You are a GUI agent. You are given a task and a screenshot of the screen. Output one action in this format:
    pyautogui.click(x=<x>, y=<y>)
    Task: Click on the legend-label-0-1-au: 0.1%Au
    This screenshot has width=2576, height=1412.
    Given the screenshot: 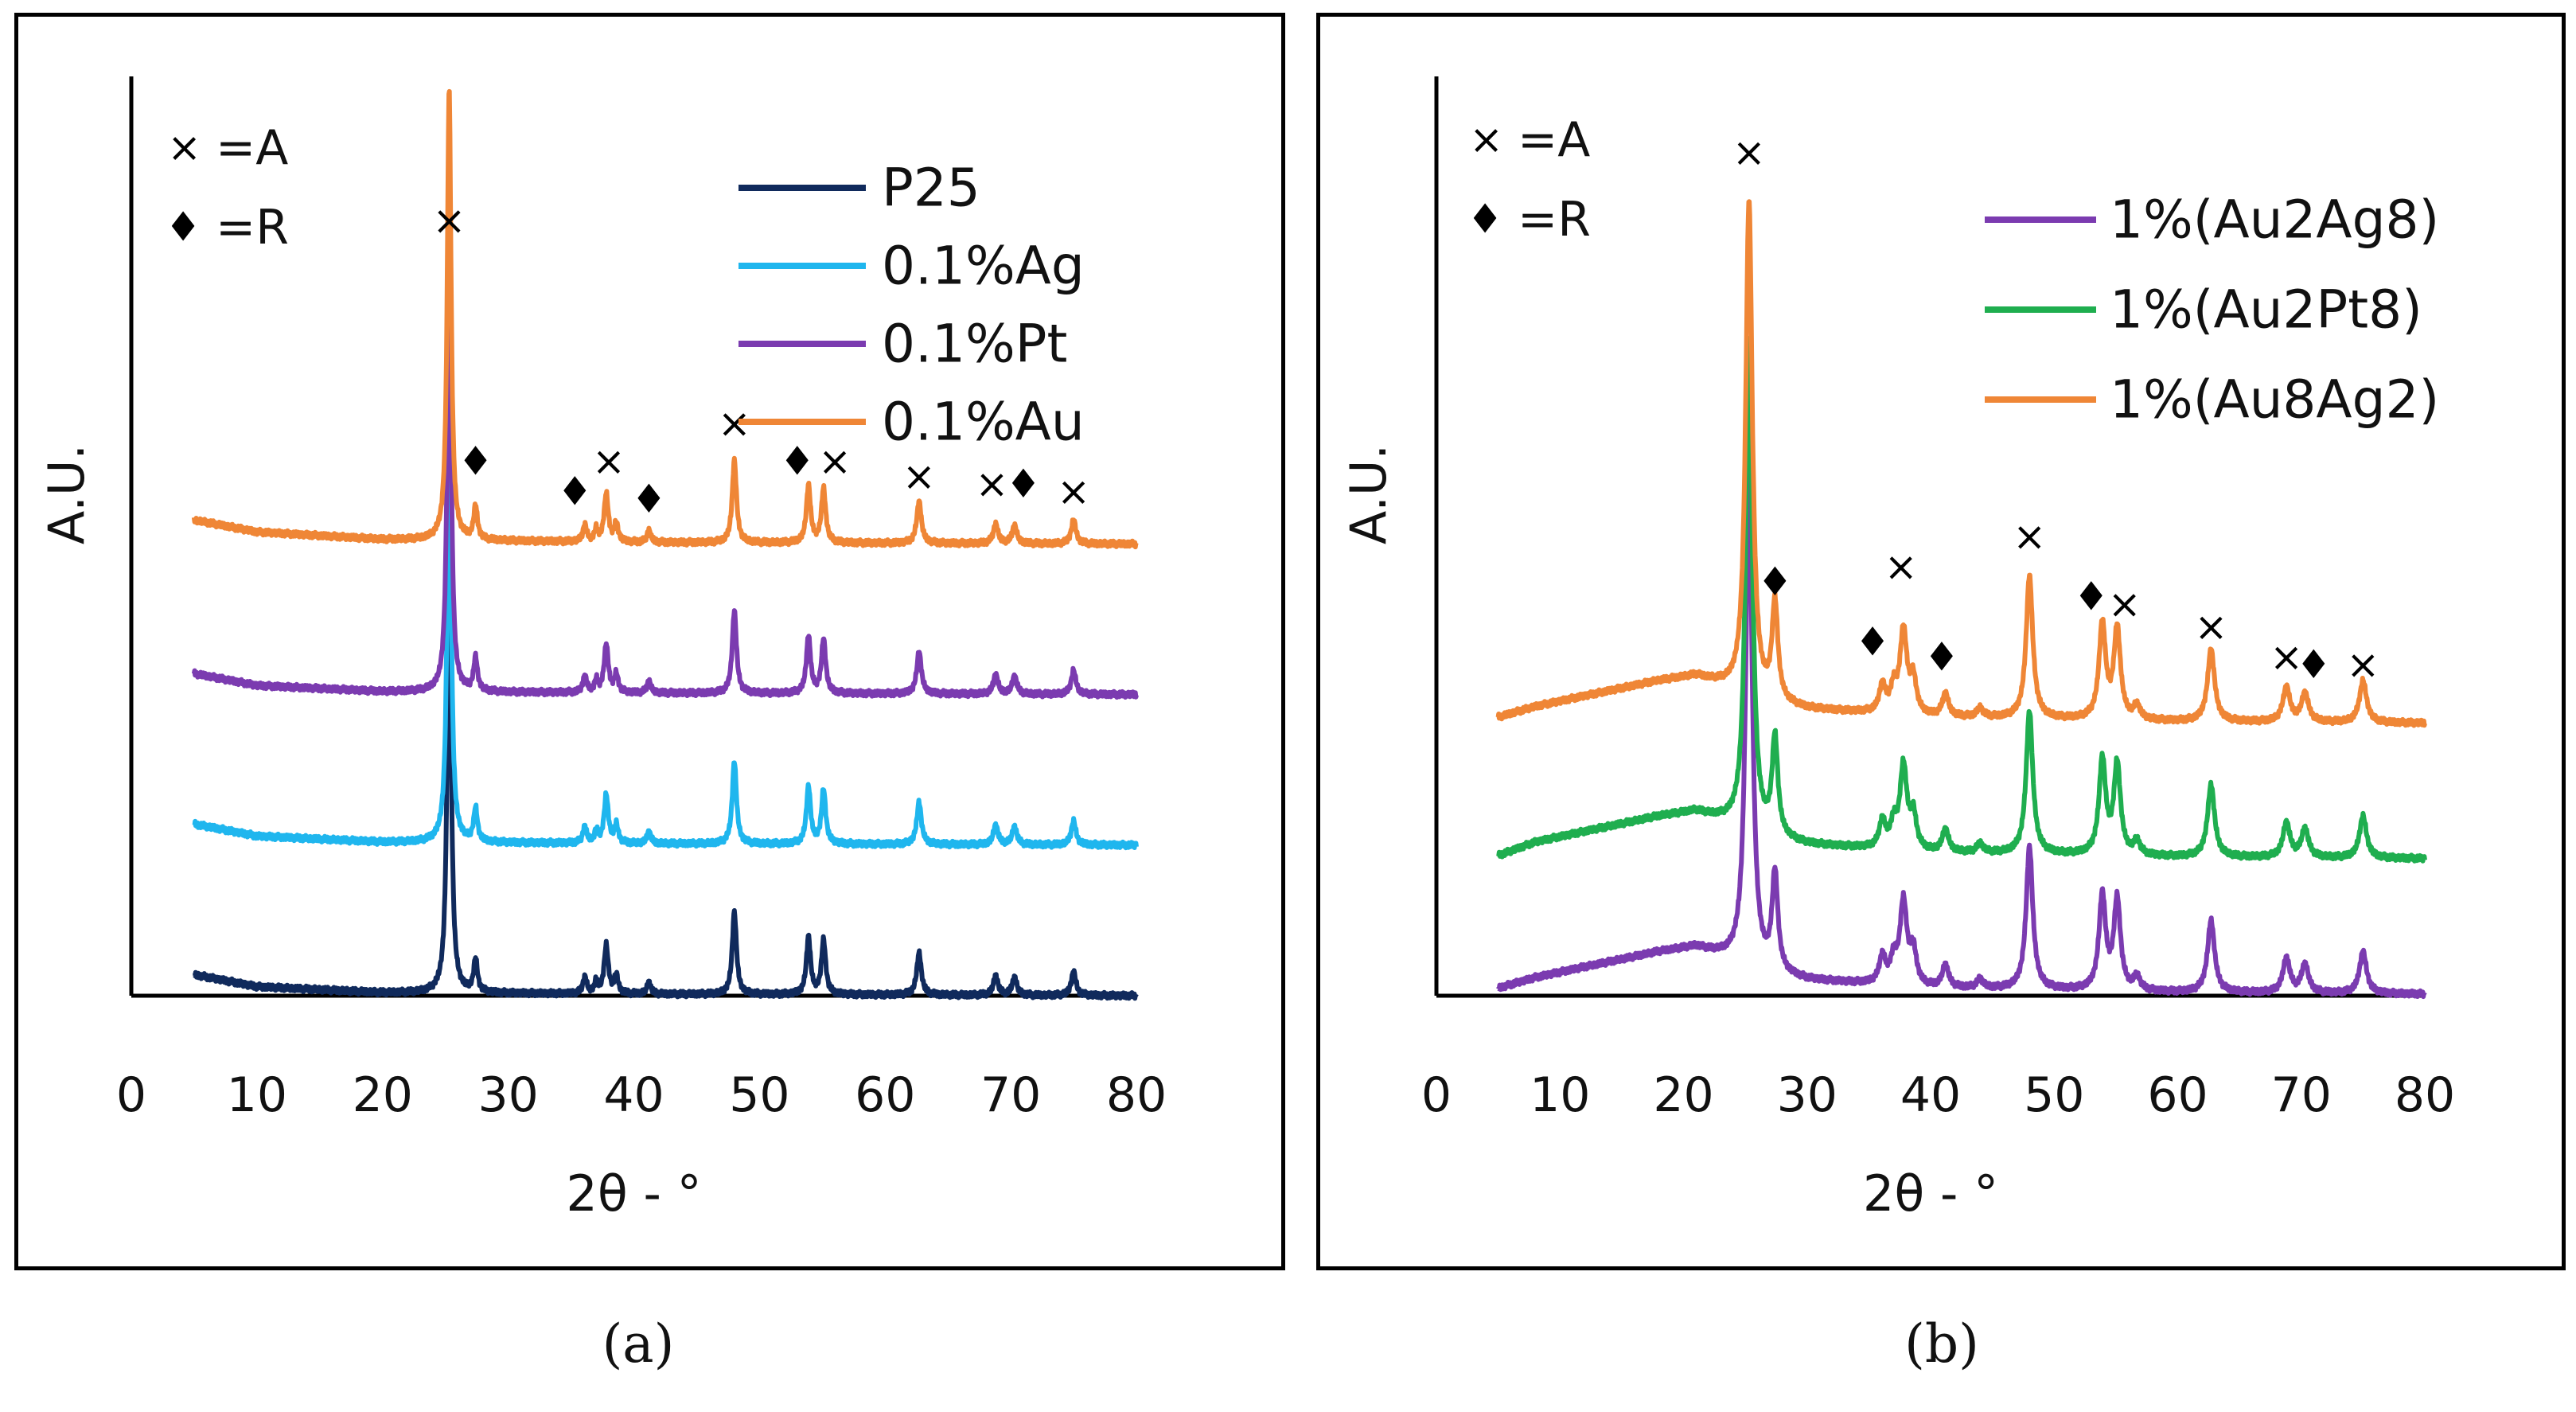 What is the action you would take?
    pyautogui.click(x=983, y=422)
    